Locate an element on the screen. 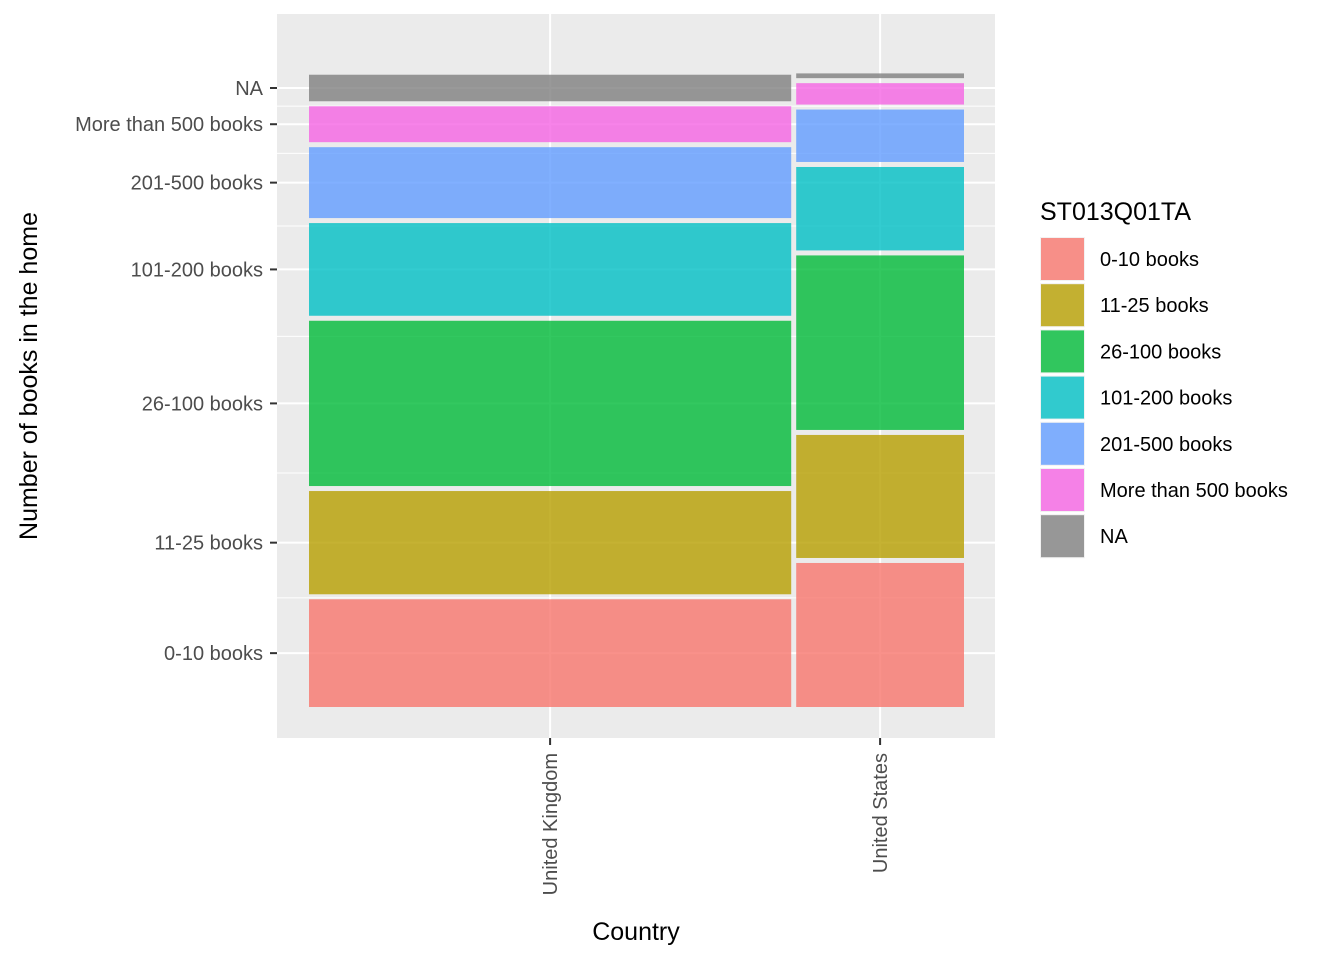 The image size is (1344, 960). tile-united-states-na is located at coordinates (880, 76).